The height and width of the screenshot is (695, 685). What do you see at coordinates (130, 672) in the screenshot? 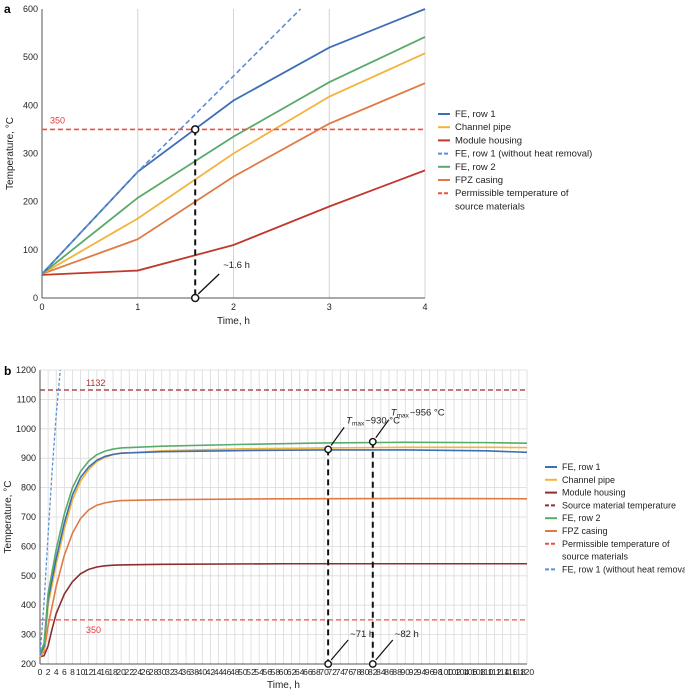
I see `x-tick-label: 22` at bounding box center [130, 672].